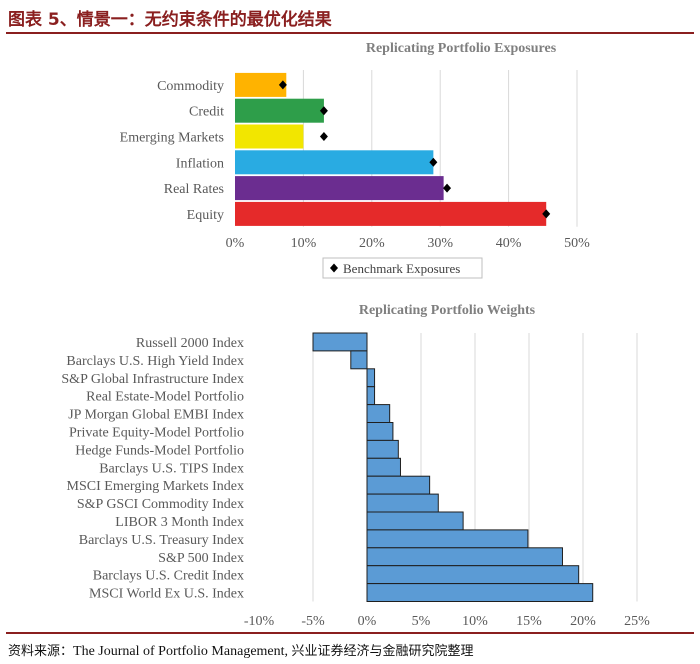 The width and height of the screenshot is (700, 664). What do you see at coordinates (205, 215) in the screenshot?
I see `category-label-equity: Equity` at bounding box center [205, 215].